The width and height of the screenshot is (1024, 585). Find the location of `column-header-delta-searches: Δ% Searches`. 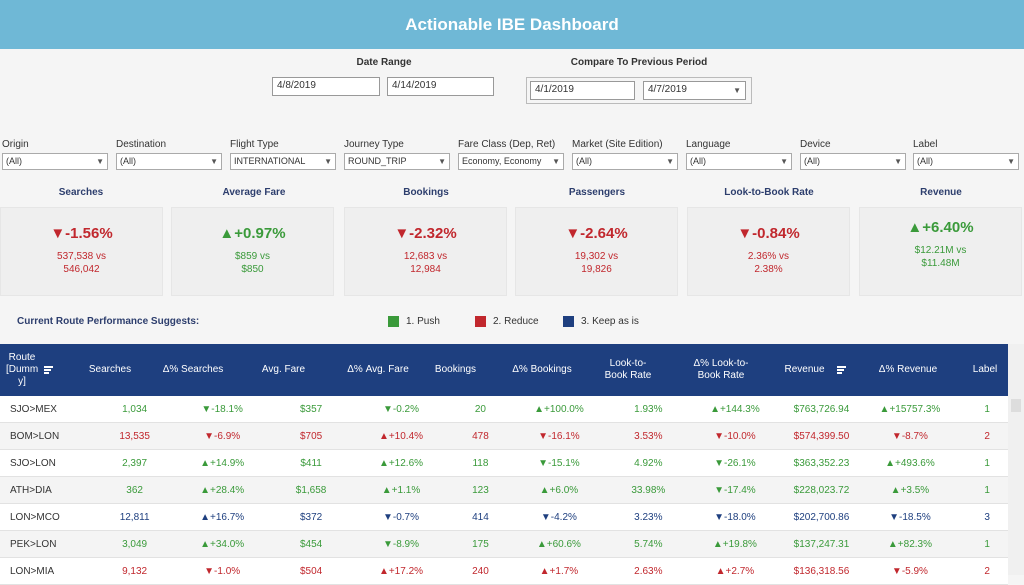

column-header-delta-searches: Δ% Searches is located at coordinates (193, 369).